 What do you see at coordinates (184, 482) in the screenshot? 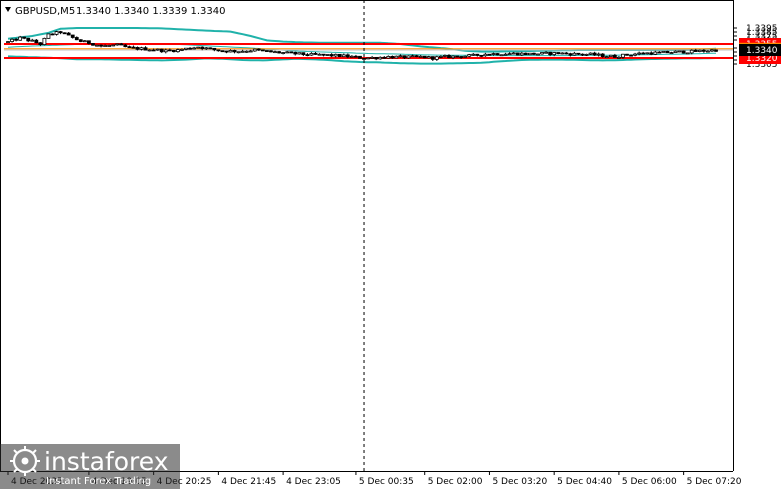
I see `x-tick-label: 4 Dec 20:25` at bounding box center [184, 482].